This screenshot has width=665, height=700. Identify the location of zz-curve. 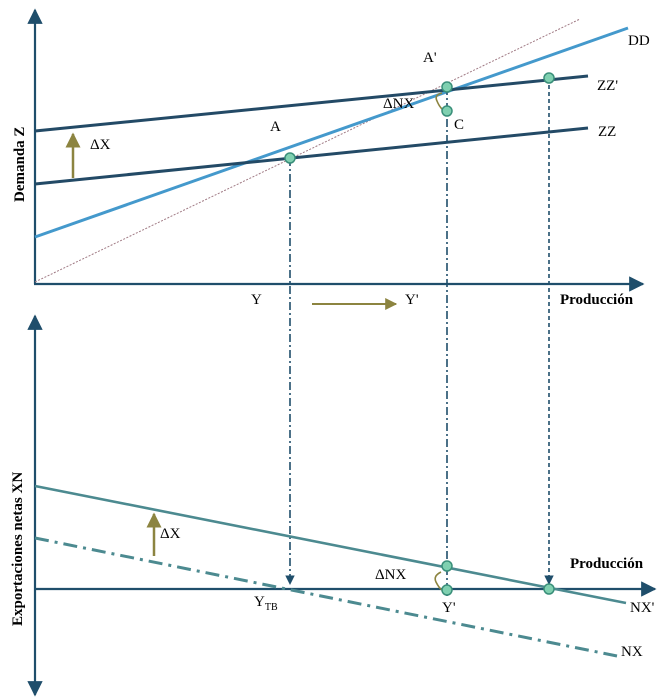
(311, 156).